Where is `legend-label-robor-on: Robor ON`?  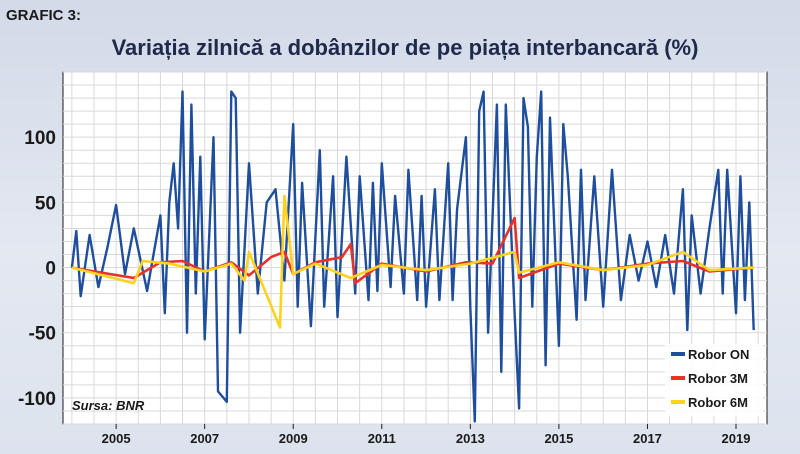
legend-label-robor-on: Robor ON is located at coordinates (718, 354).